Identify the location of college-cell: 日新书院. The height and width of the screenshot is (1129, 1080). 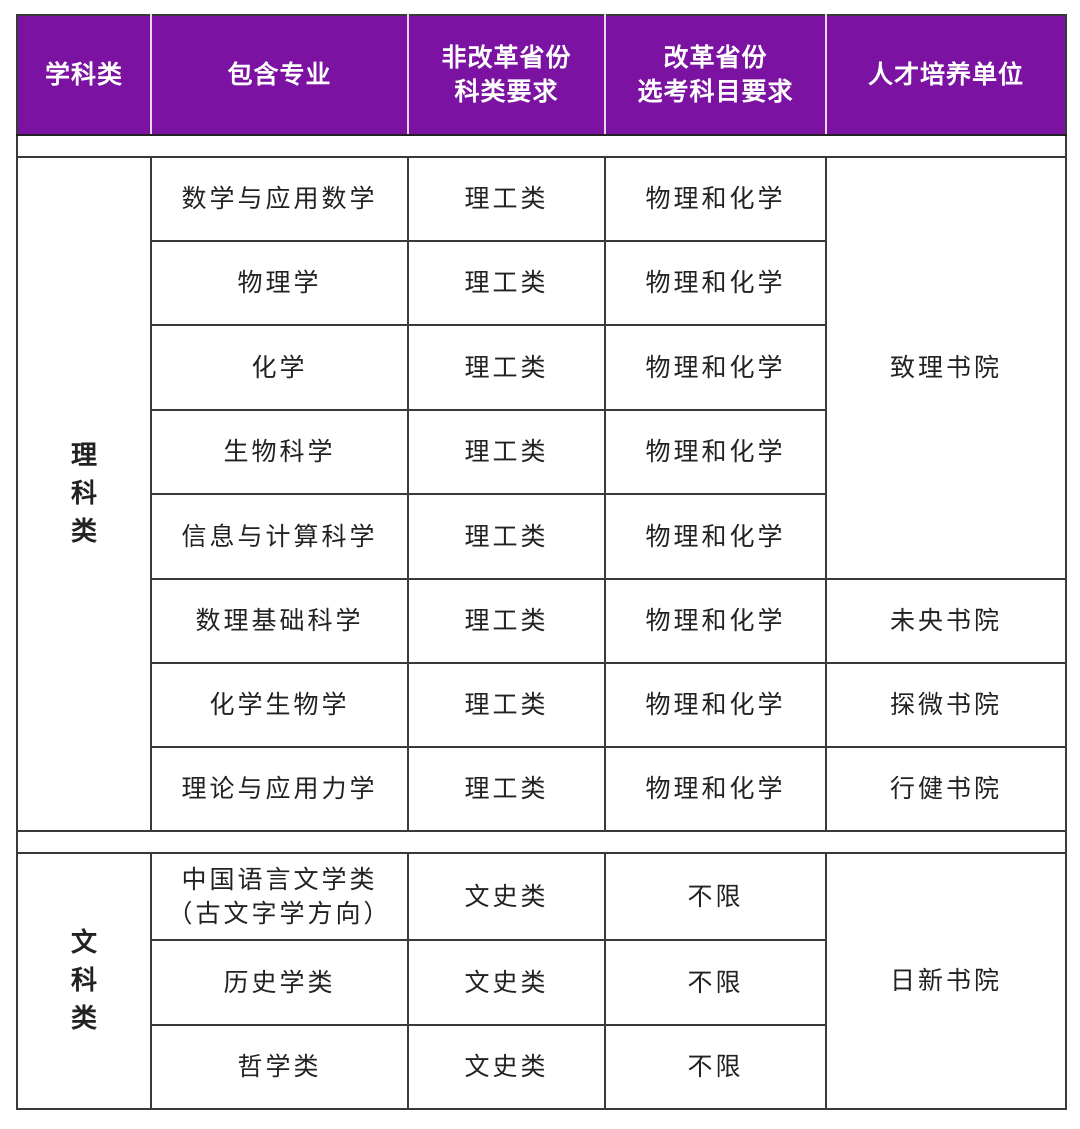
(946, 981).